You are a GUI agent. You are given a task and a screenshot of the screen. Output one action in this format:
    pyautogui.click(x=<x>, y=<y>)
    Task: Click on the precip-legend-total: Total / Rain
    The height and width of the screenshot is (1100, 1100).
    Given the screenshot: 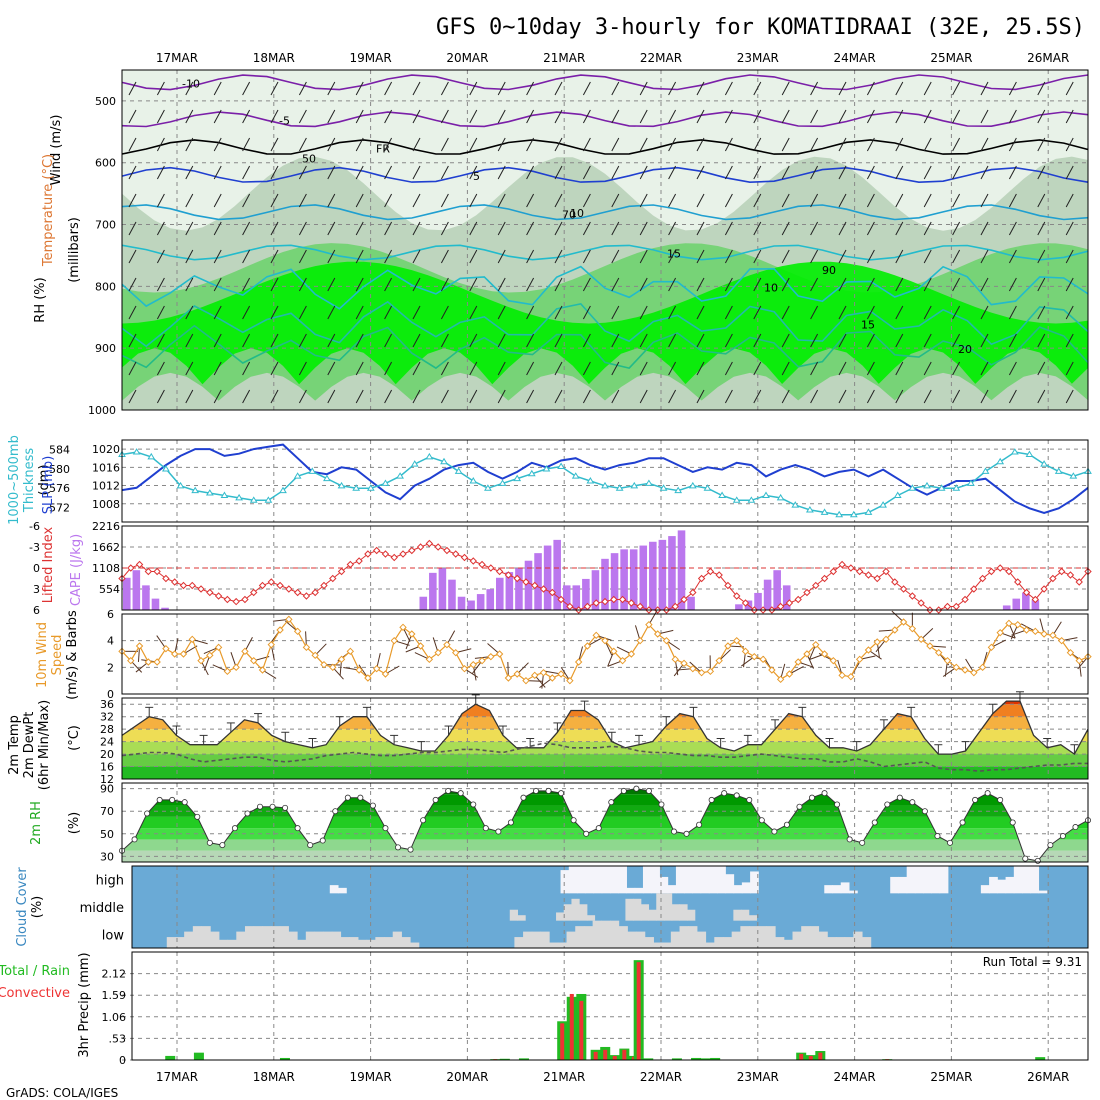 What is the action you would take?
    pyautogui.click(x=35, y=971)
    